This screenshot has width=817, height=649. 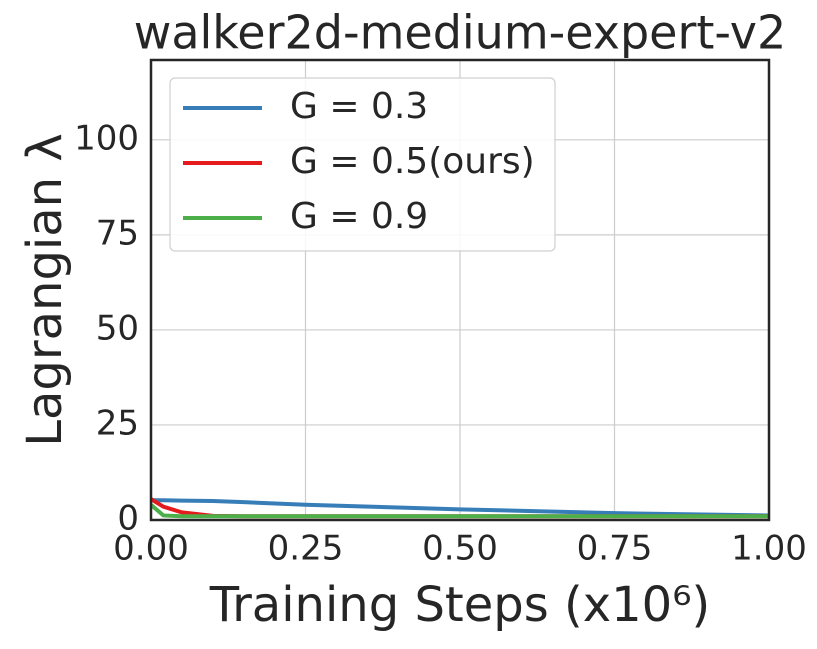 What do you see at coordinates (128, 519) in the screenshot?
I see `y-tick-label: 0` at bounding box center [128, 519].